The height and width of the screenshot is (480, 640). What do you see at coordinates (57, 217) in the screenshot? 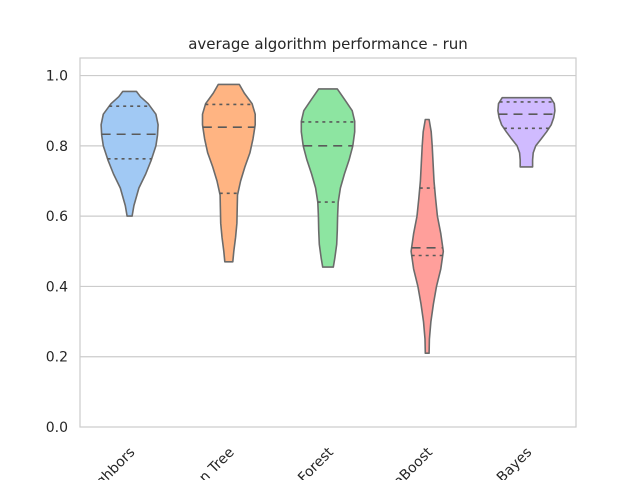
I see `y-tick-label: 0.6` at bounding box center [57, 217].